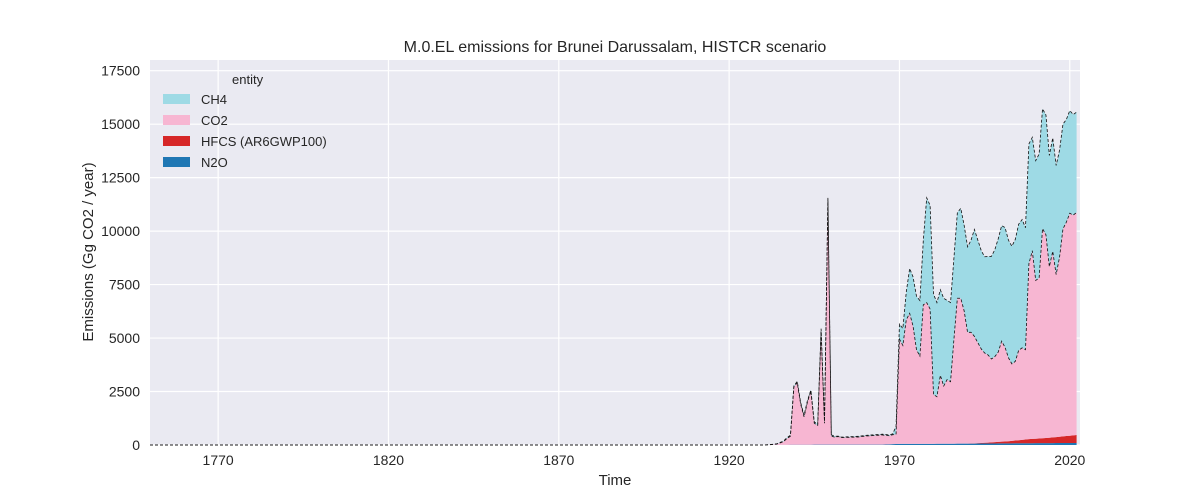 Image resolution: width=1200 pixels, height=500 pixels. What do you see at coordinates (176, 120) in the screenshot?
I see `legend-swatch-co2` at bounding box center [176, 120].